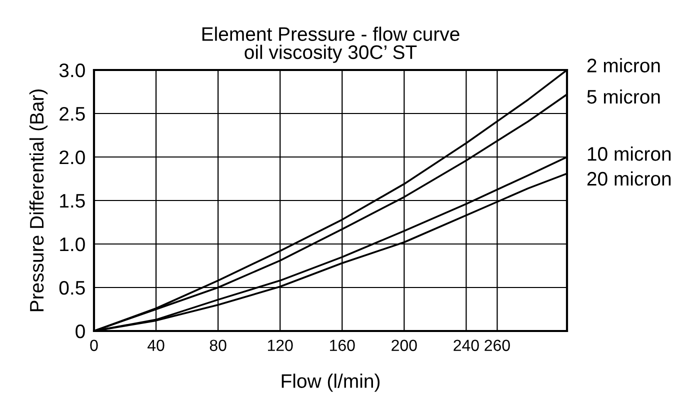 This screenshot has height=409, width=700. What do you see at coordinates (342, 346) in the screenshot?
I see `x-tick-label: 160` at bounding box center [342, 346].